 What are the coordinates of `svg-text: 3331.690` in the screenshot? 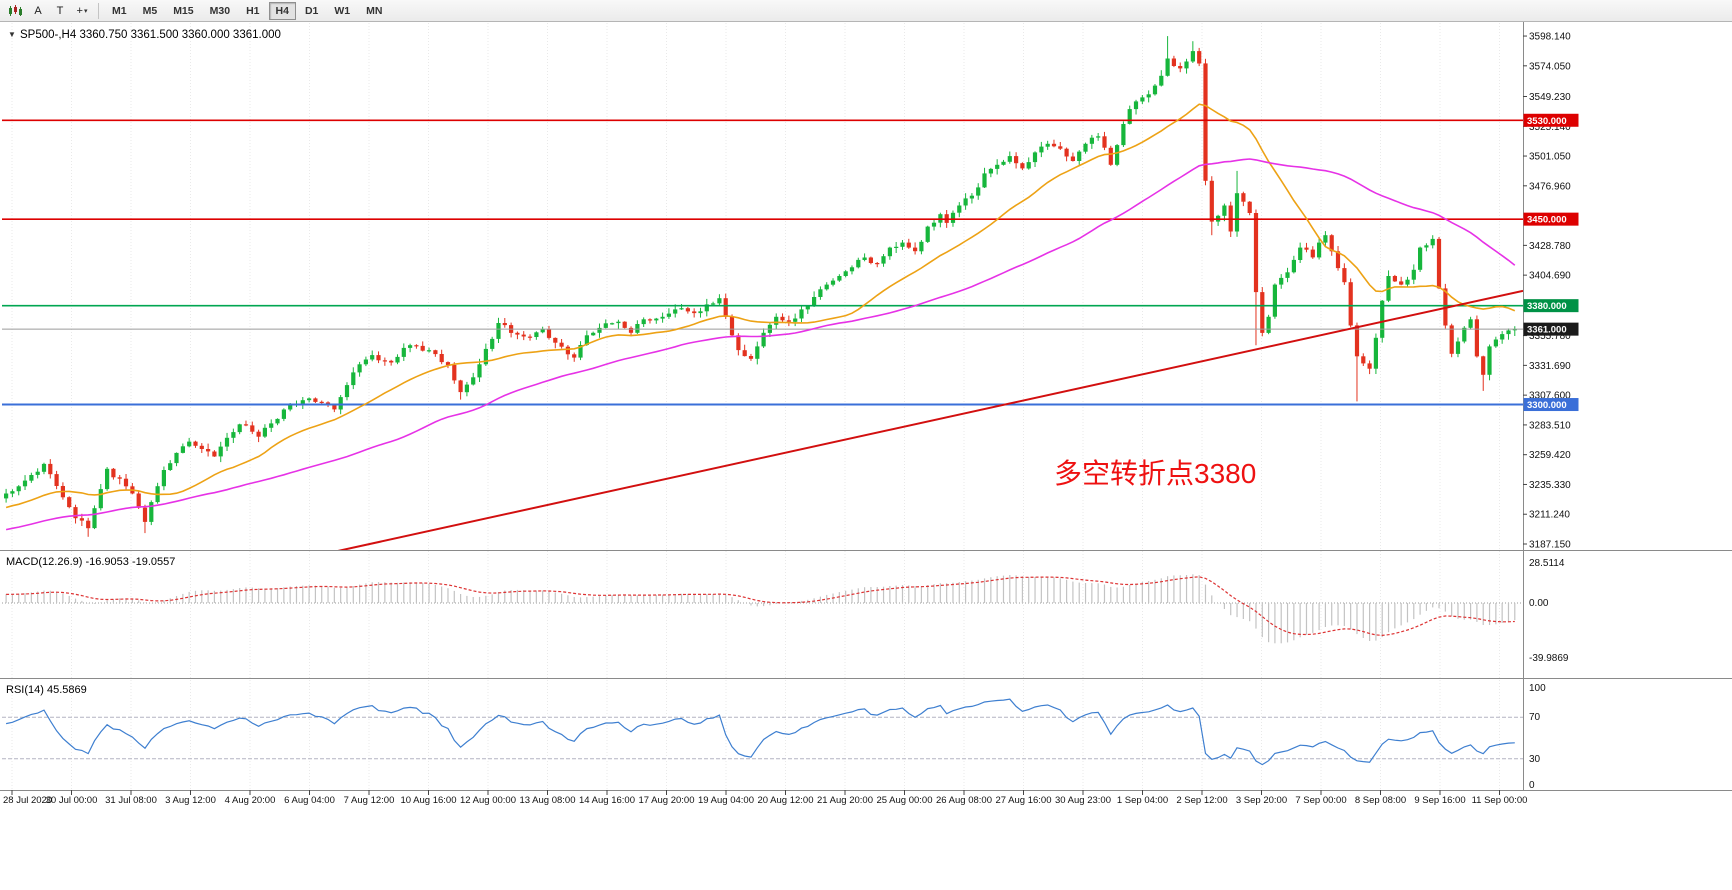 It's located at (1550, 366).